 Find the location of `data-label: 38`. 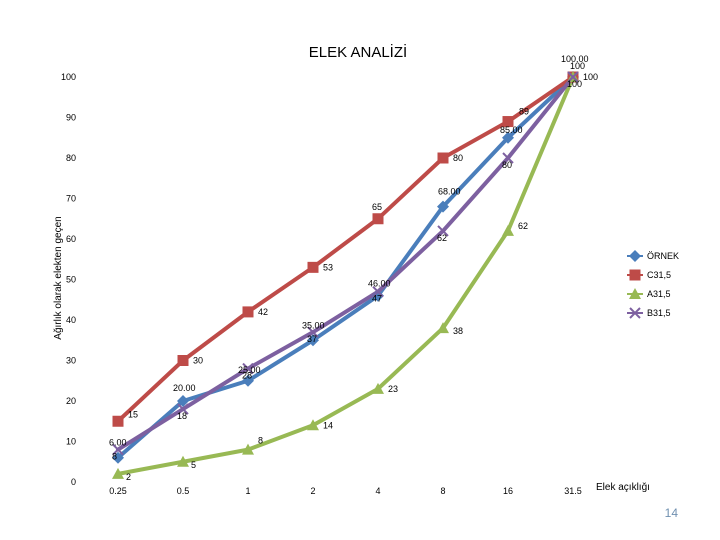

data-label: 38 is located at coordinates (458, 331).